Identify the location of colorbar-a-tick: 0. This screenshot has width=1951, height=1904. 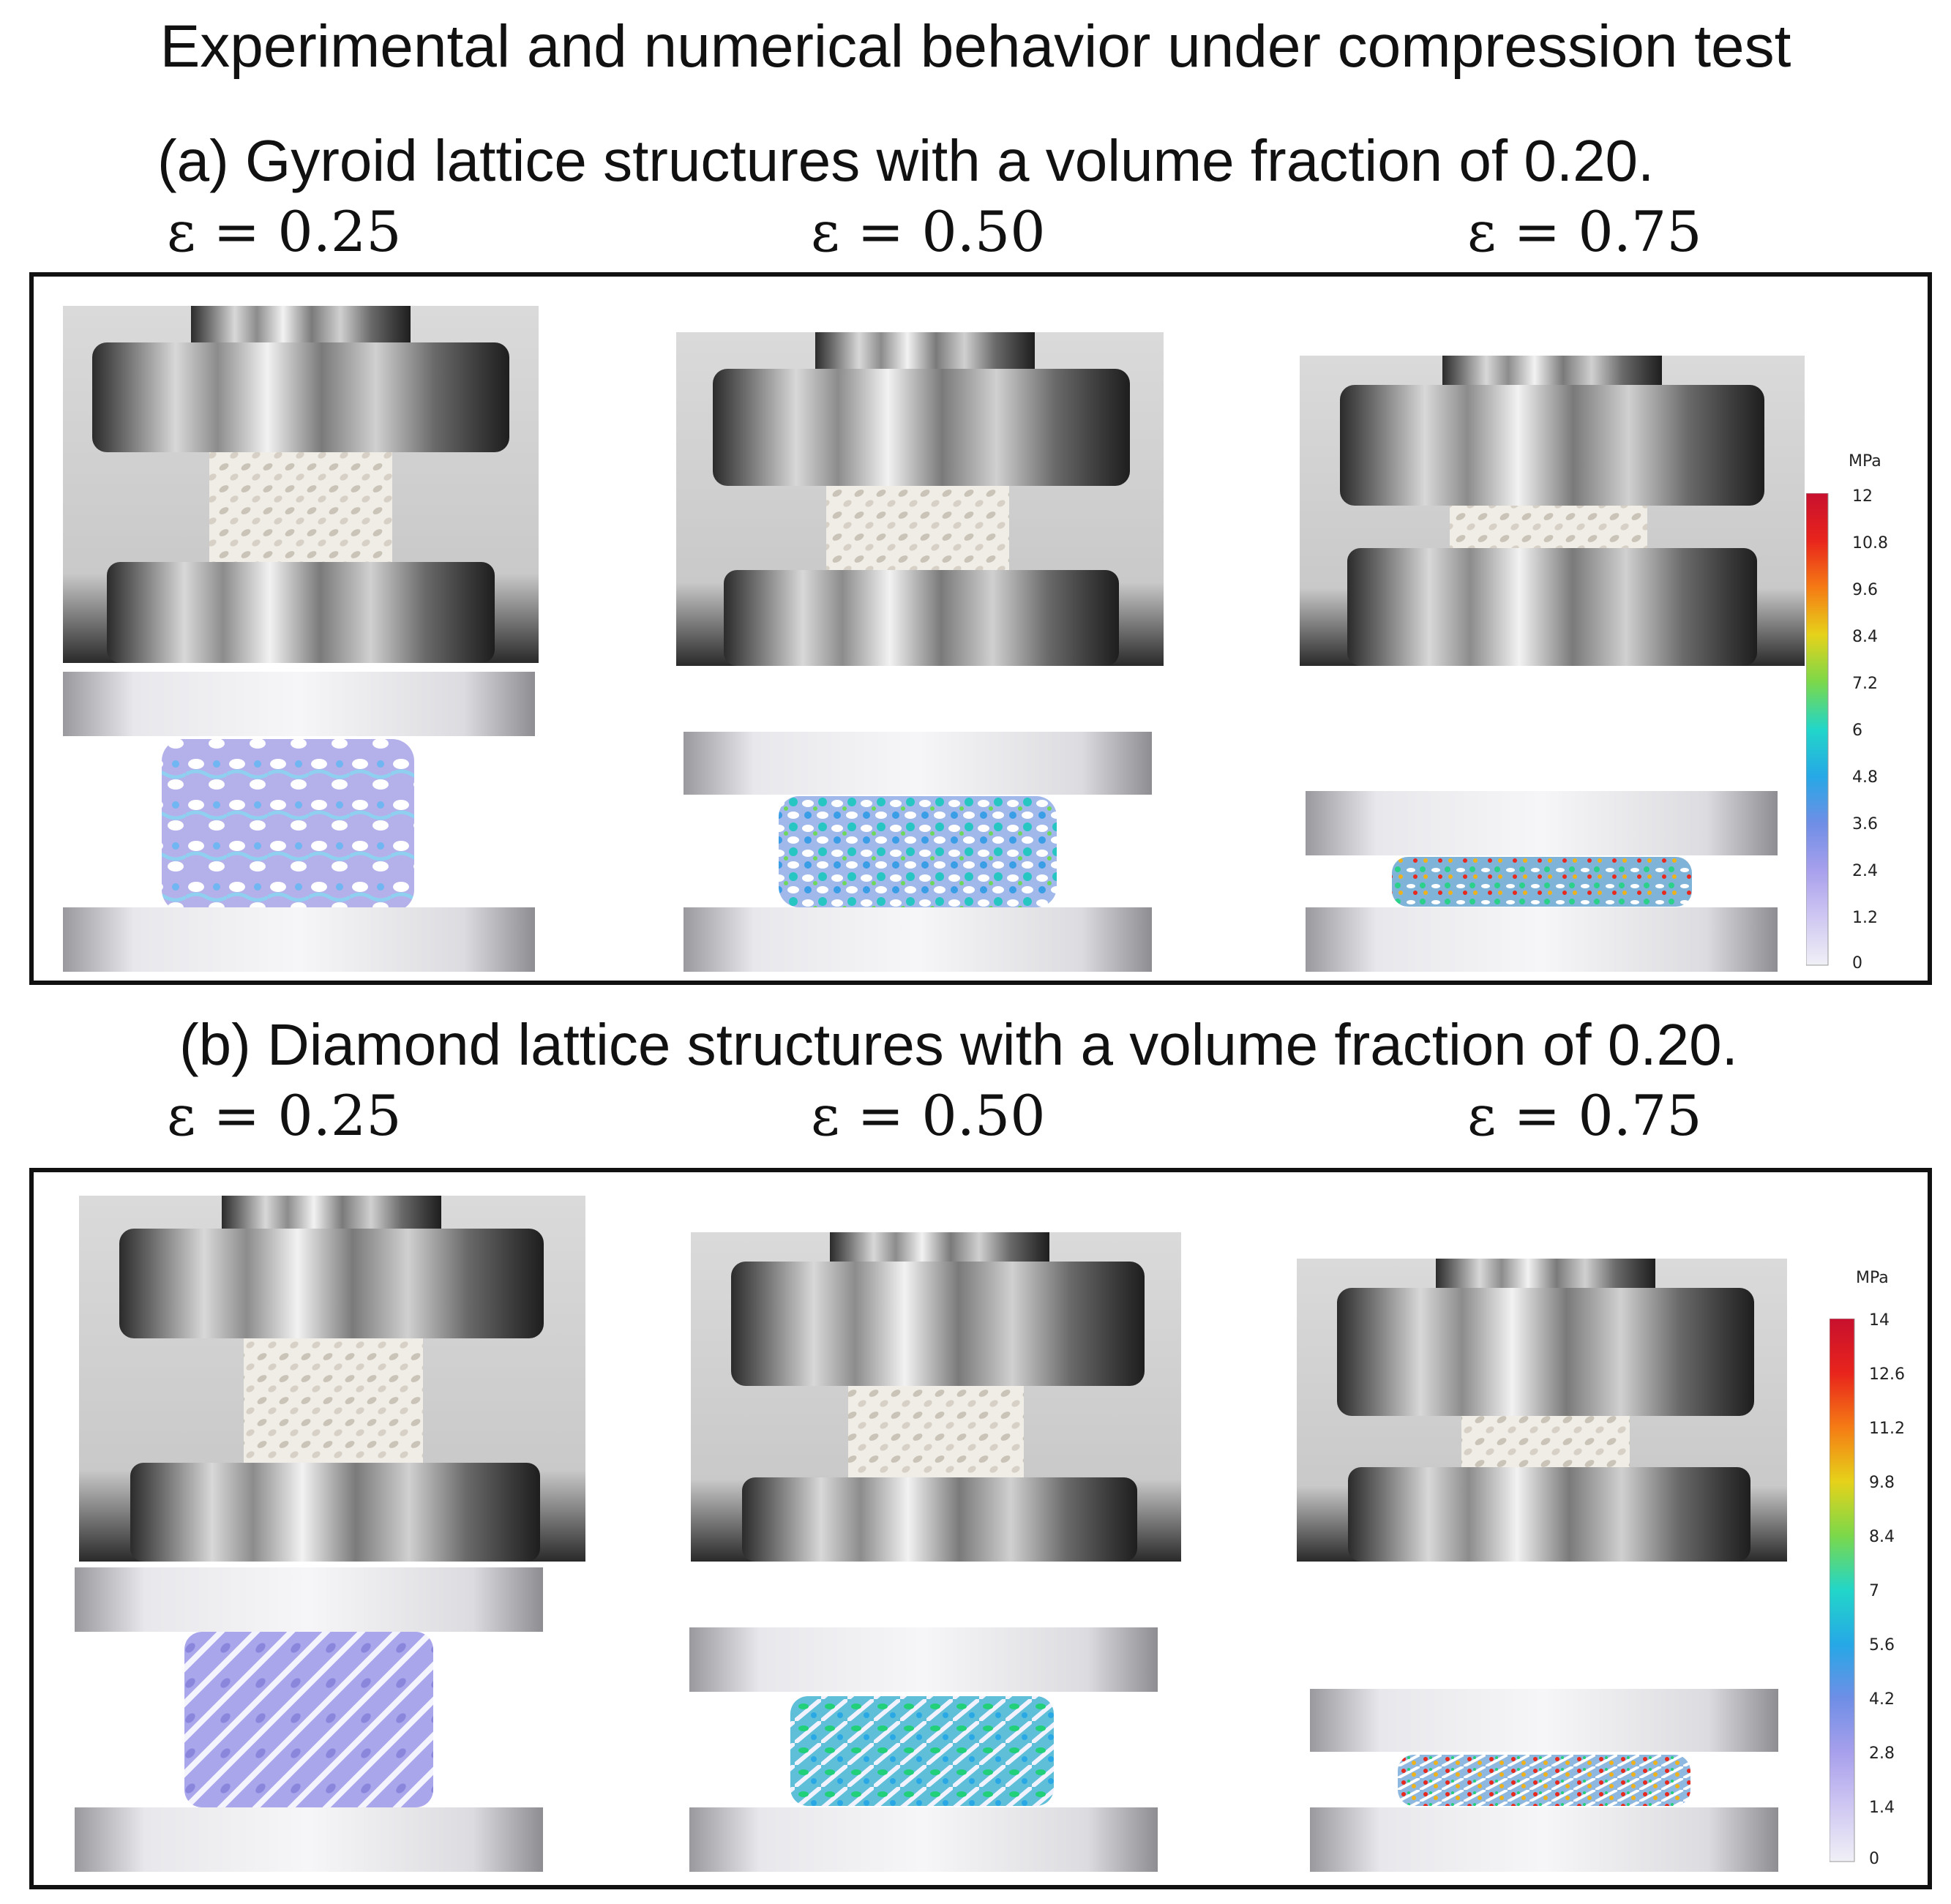
(1857, 963).